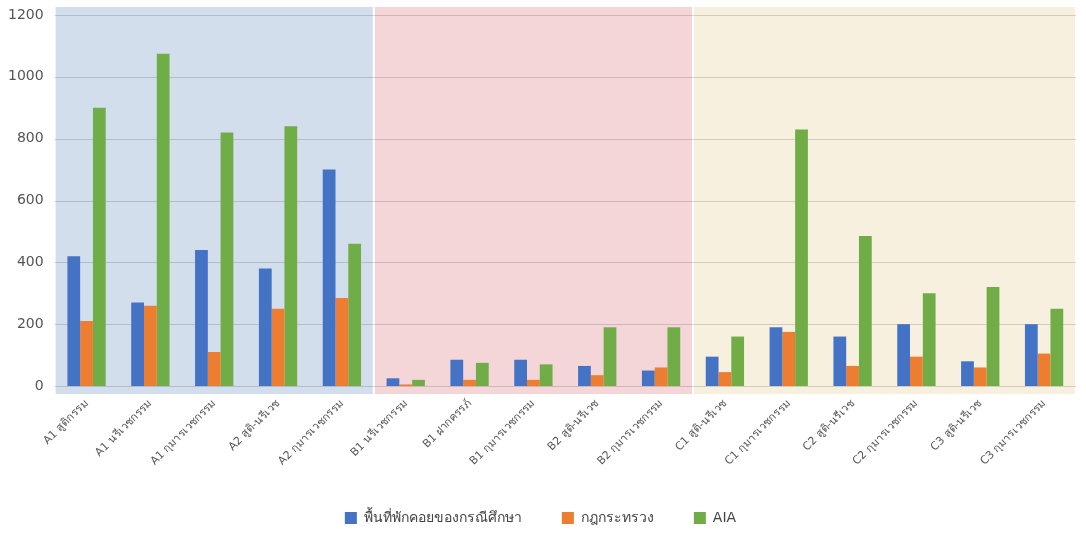 Image resolution: width=1086 pixels, height=540 pixels. Describe the element at coordinates (30, 260) in the screenshot. I see `y-tick-label: 400` at that location.